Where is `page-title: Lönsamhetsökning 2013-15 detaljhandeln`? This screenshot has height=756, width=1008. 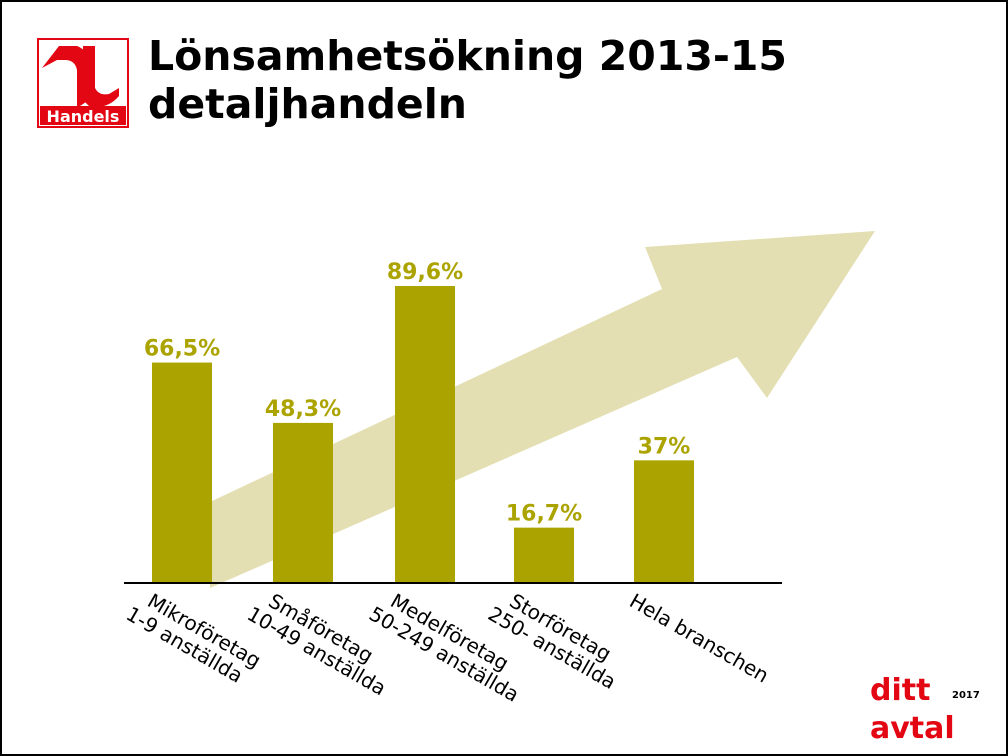
page-title: Lönsamhetsökning 2013-15 detaljhandeln is located at coordinates (467, 80).